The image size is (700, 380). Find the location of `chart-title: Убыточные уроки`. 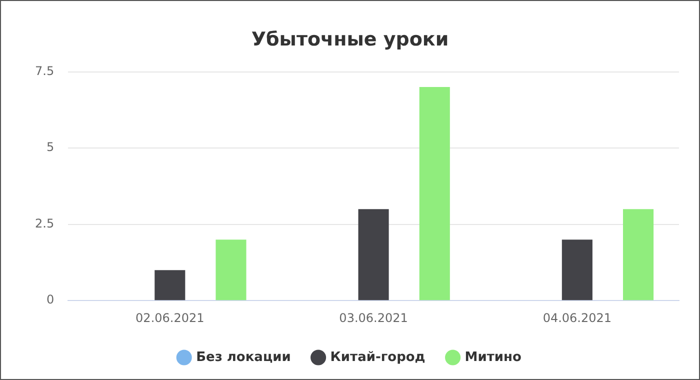

chart-title: Убыточные уроки is located at coordinates (350, 39).